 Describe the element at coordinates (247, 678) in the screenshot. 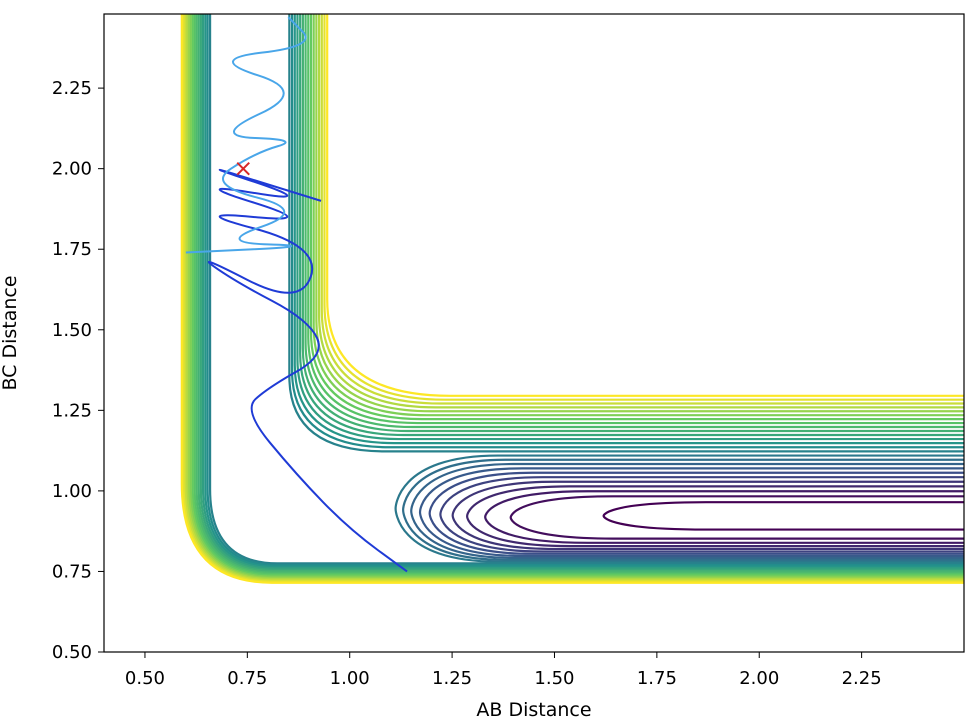

I see `x-tick-label: 0.75` at that location.